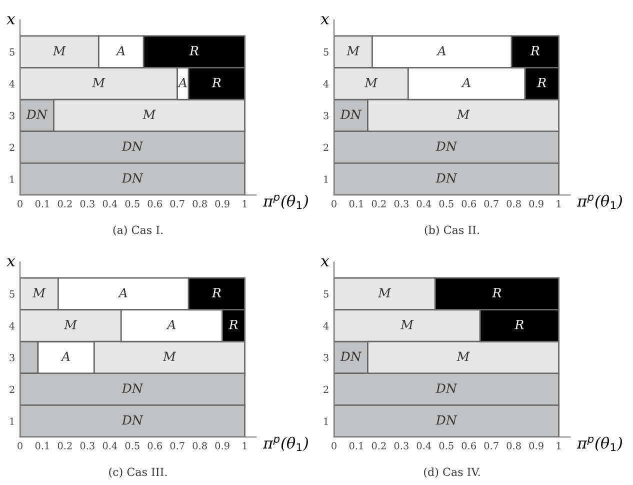 This screenshot has height=485, width=633. What do you see at coordinates (138, 230) in the screenshot?
I see `text: (a) Cas I.` at bounding box center [138, 230].